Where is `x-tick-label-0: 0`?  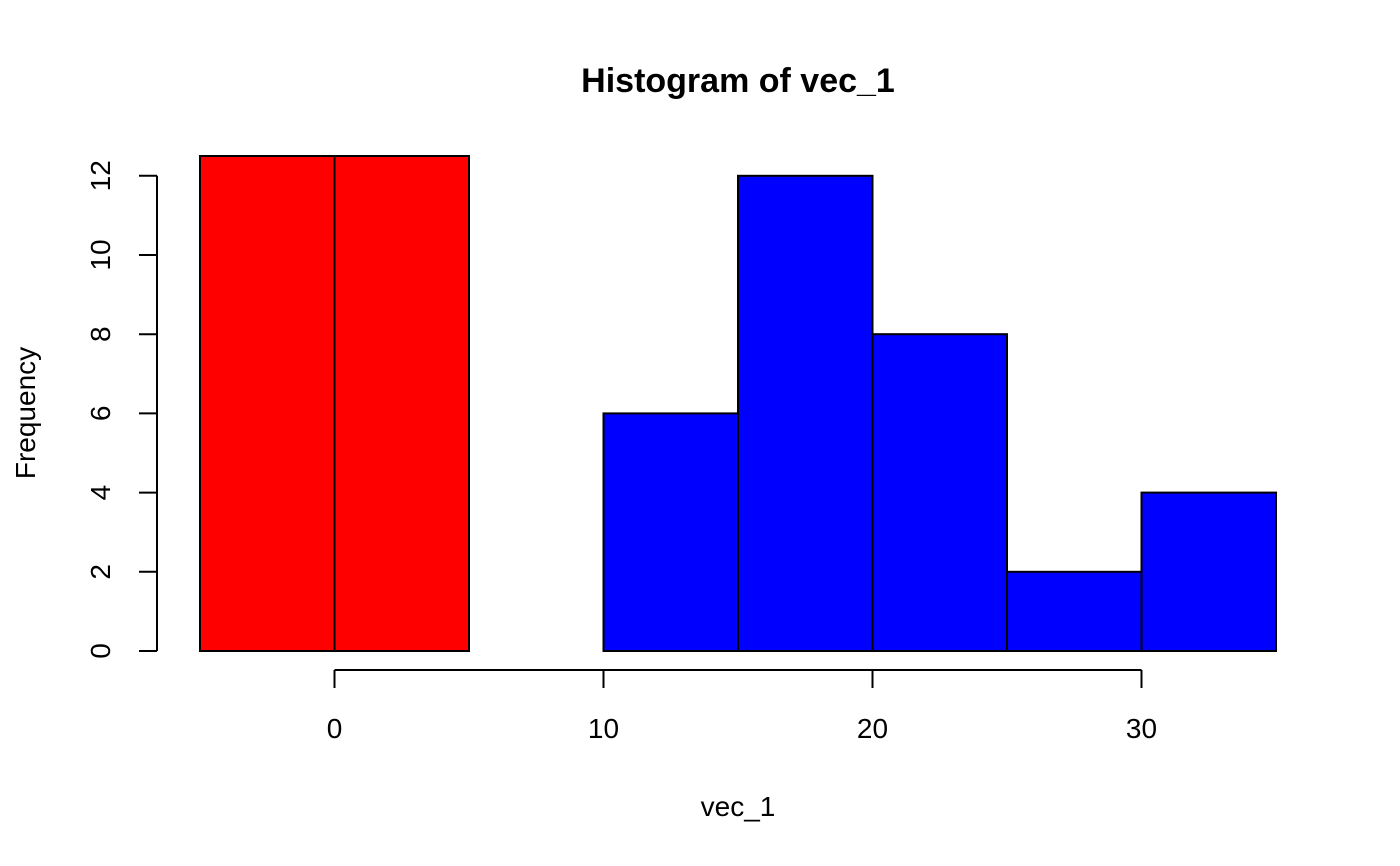
x-tick-label-0: 0 is located at coordinates (335, 728).